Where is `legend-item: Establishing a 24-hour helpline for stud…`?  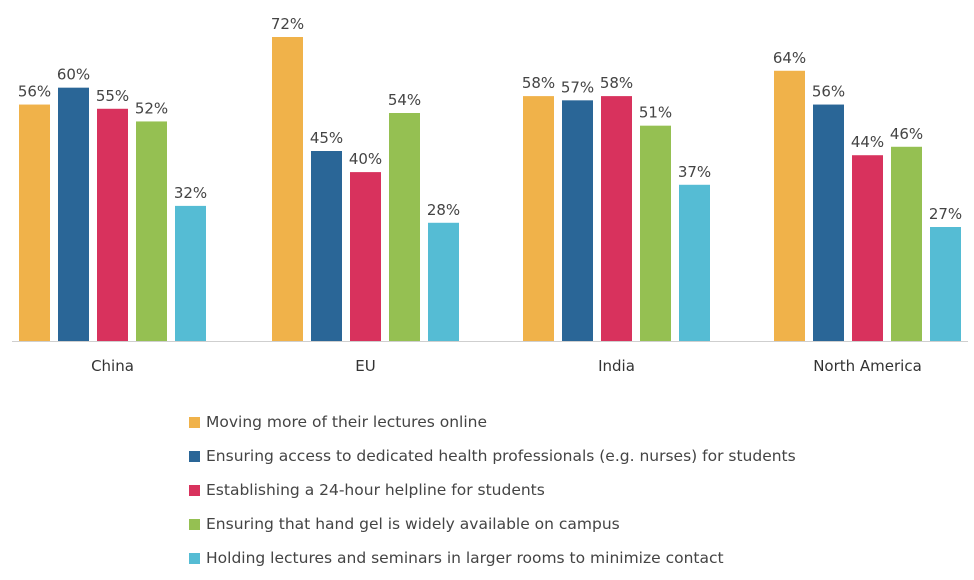
legend-item: Establishing a 24-hour helpline for stud… is located at coordinates (569, 490).